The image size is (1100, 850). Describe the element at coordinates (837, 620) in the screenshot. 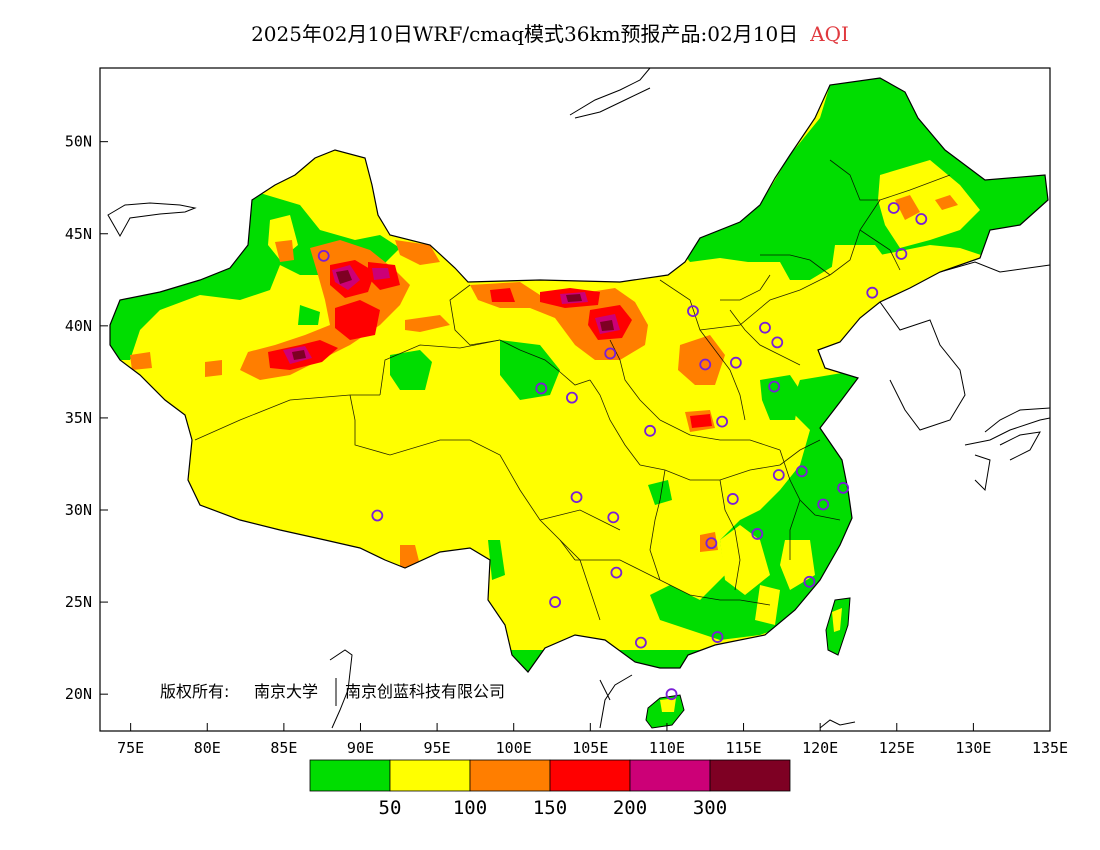

I see `taiwan-yellow` at that location.